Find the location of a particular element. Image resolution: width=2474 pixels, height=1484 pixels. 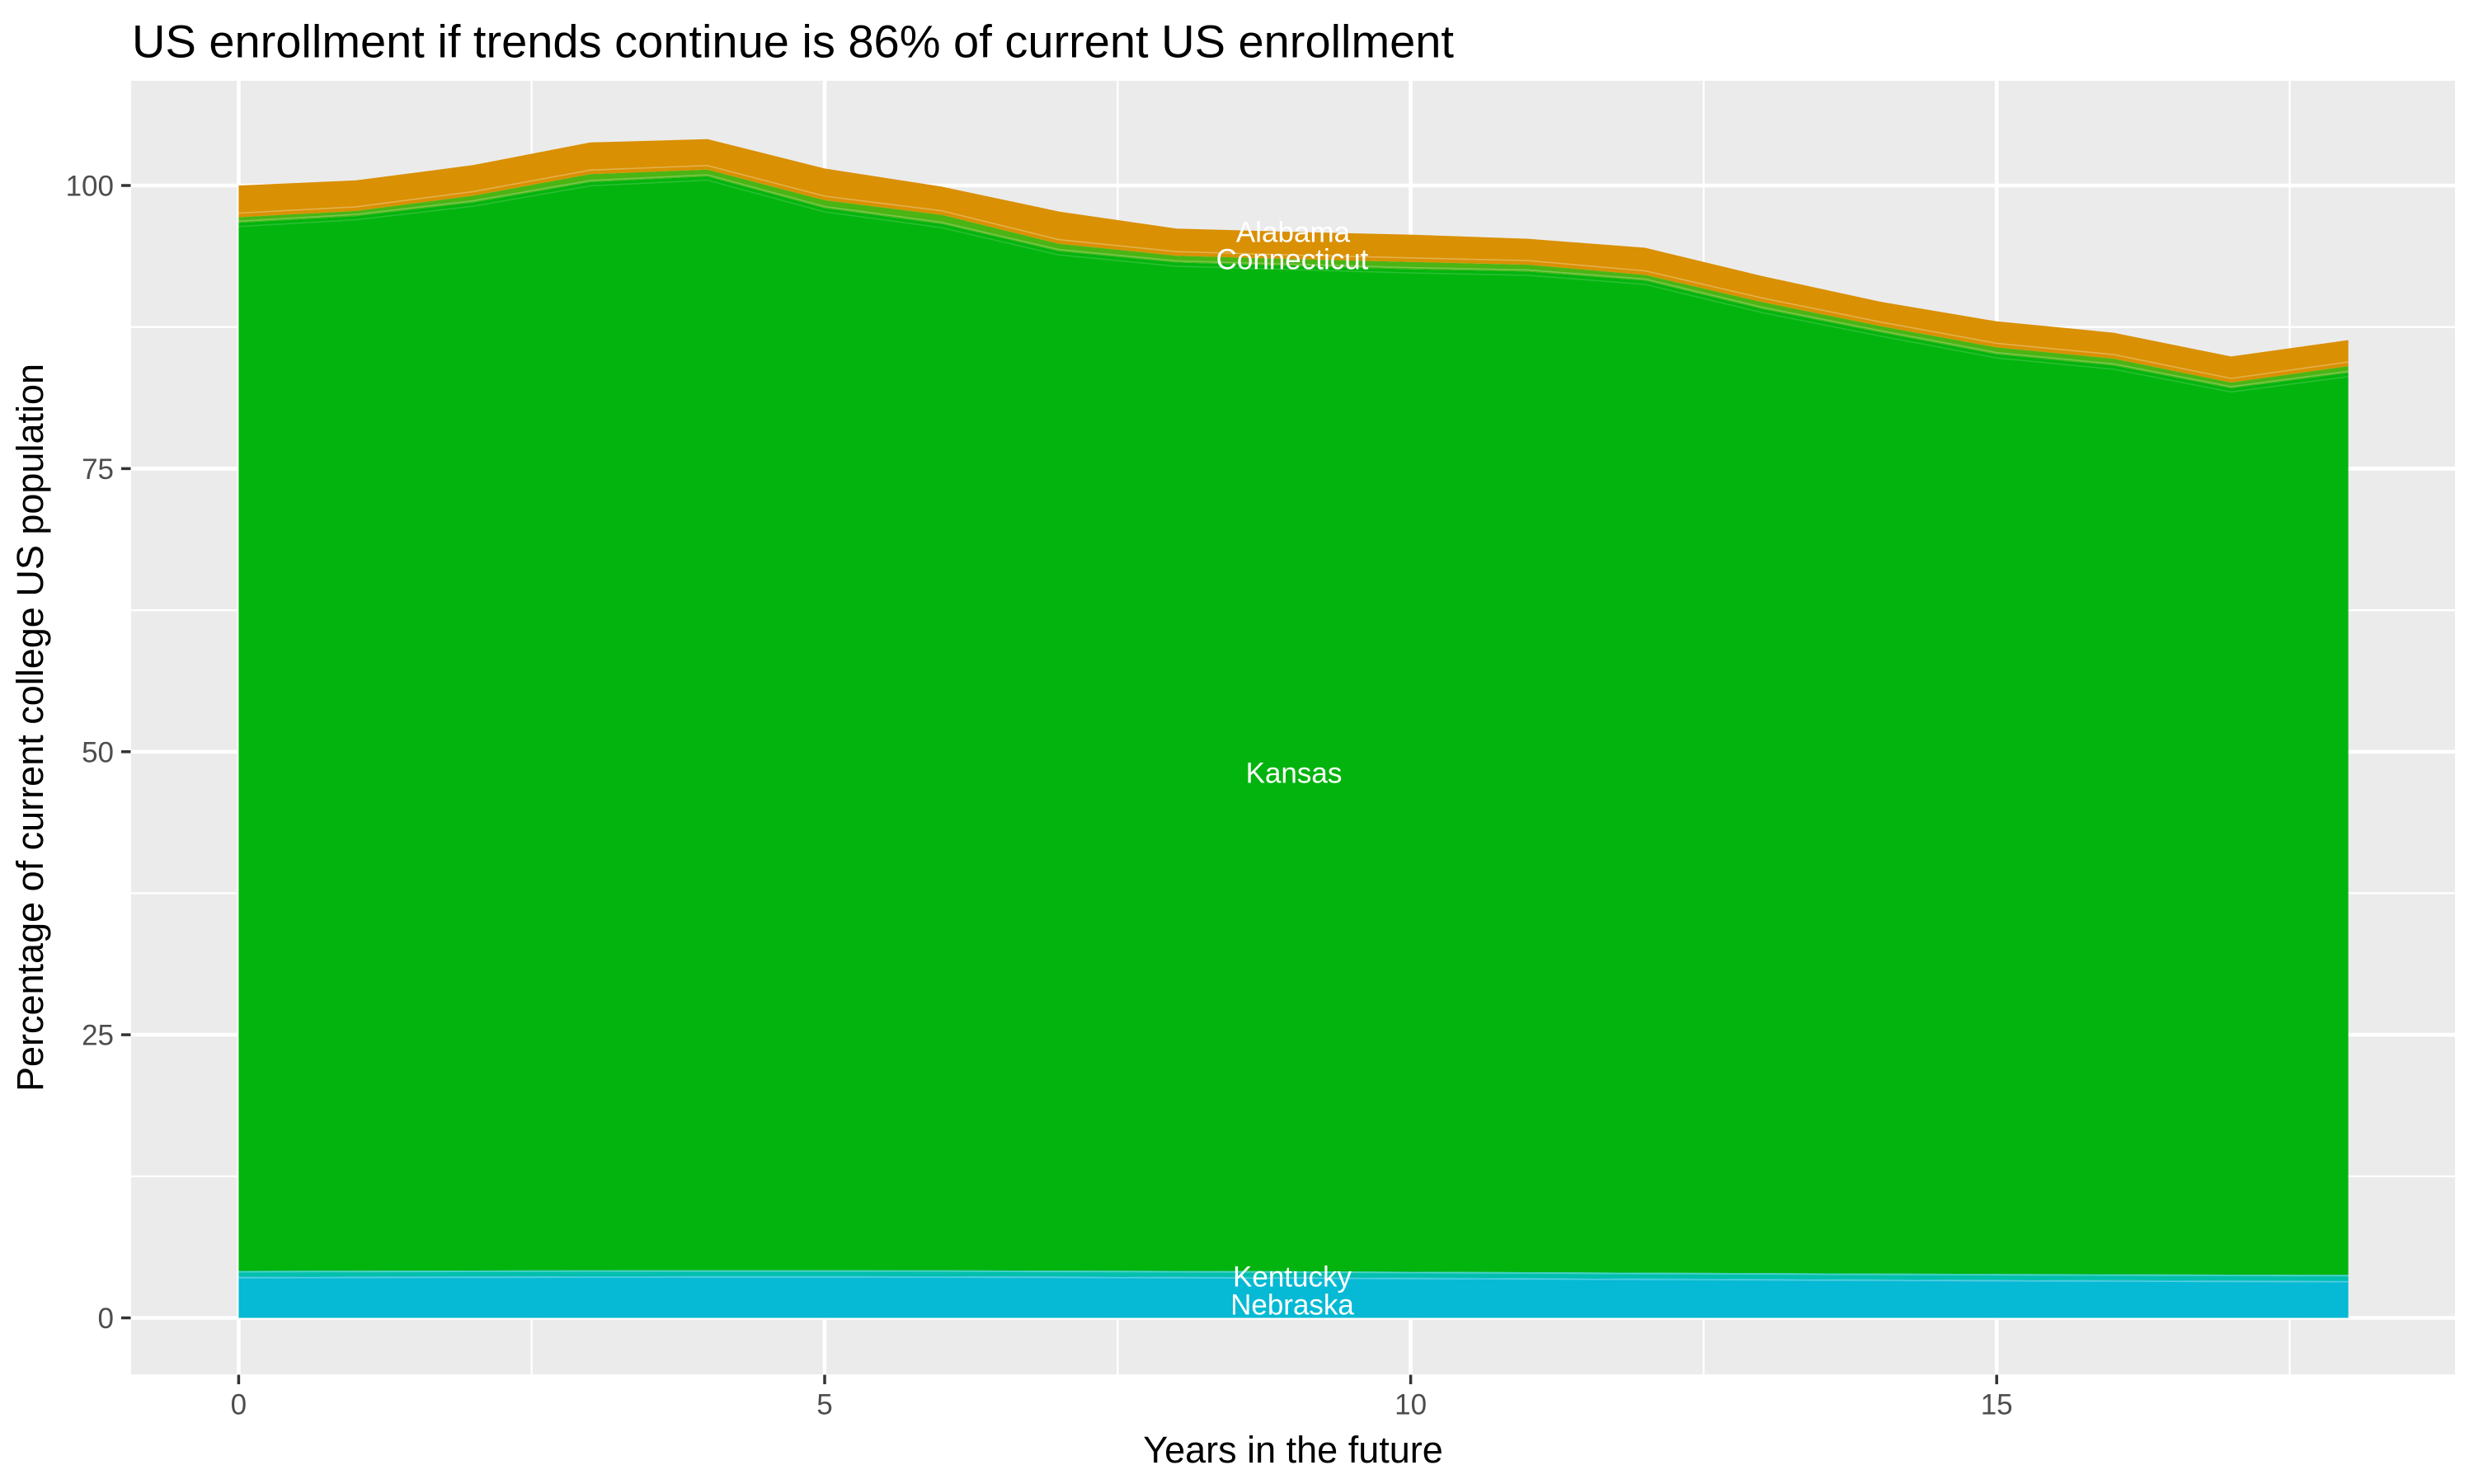

svg-text: 10 is located at coordinates (1411, 1405).